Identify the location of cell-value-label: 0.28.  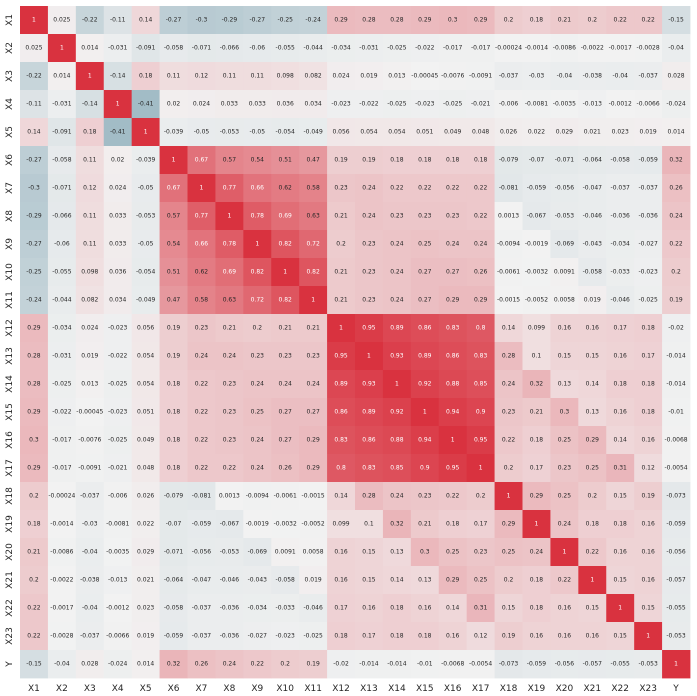
(369, 496).